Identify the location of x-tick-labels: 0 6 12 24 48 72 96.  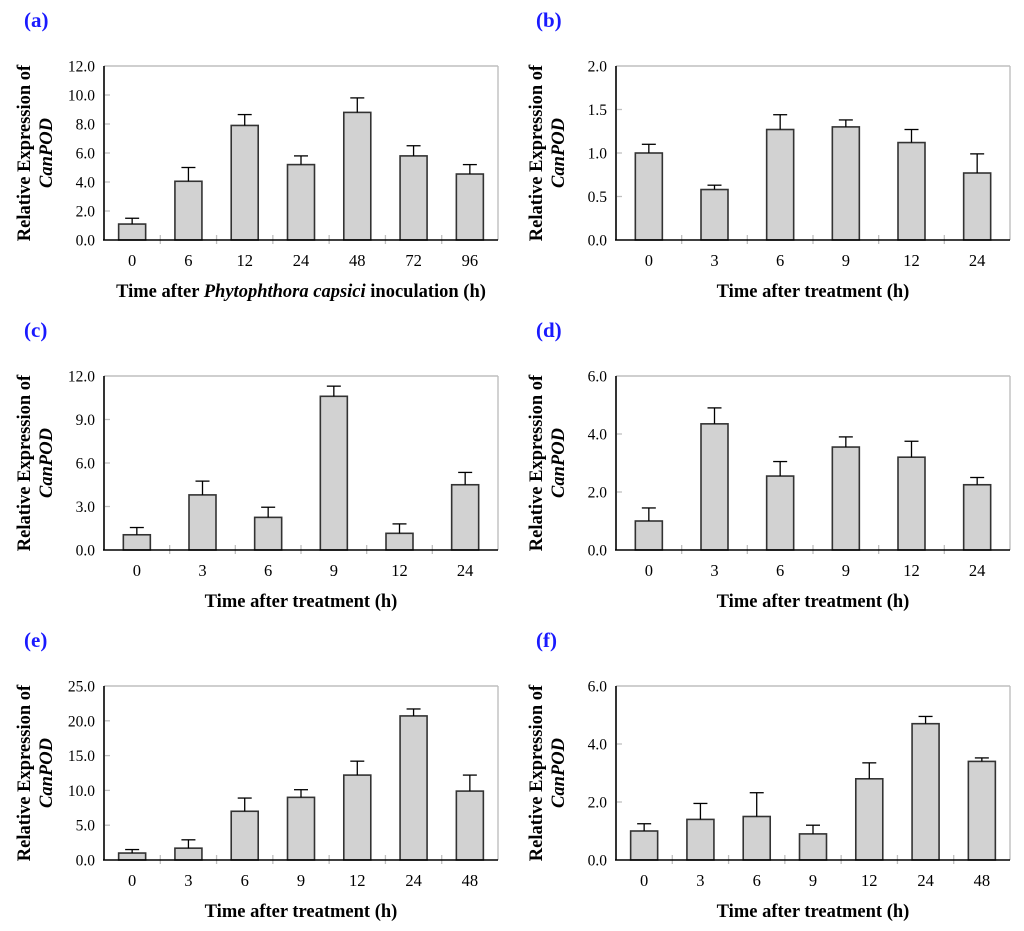
(303, 260).